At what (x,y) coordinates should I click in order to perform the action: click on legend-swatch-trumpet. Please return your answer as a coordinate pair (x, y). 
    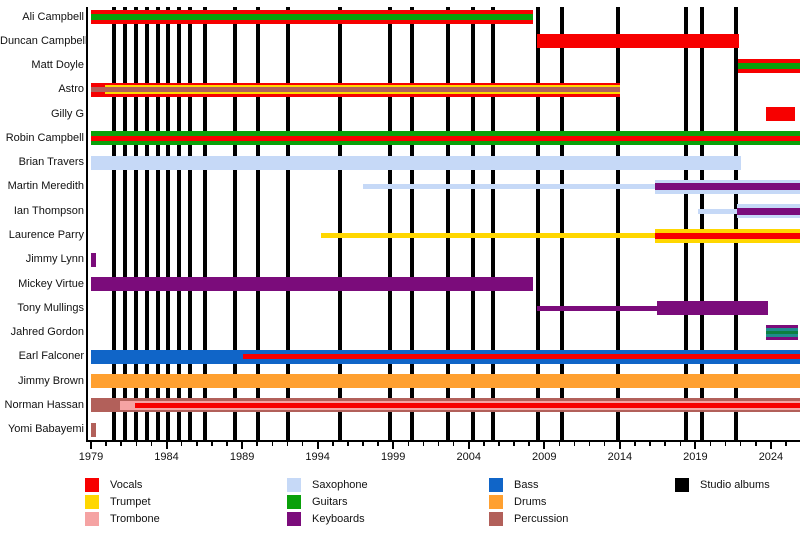
    Looking at the image, I should click on (92, 502).